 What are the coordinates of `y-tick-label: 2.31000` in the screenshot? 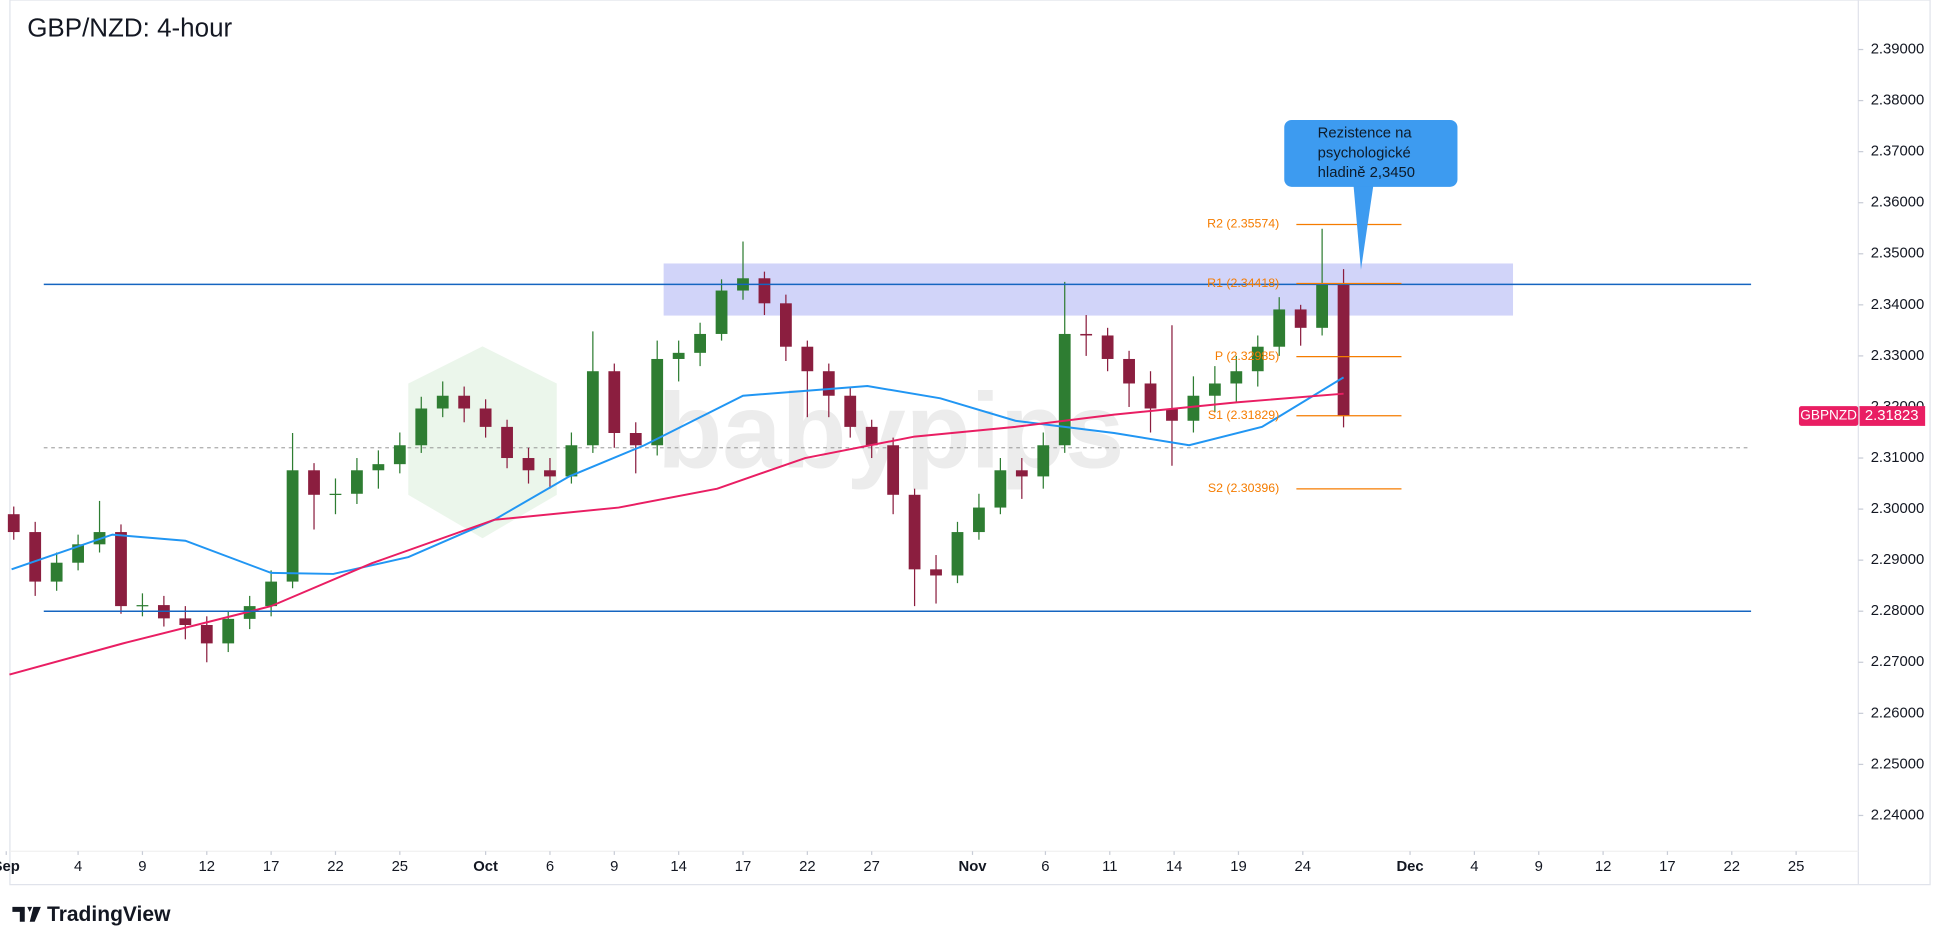 It's located at (1898, 458).